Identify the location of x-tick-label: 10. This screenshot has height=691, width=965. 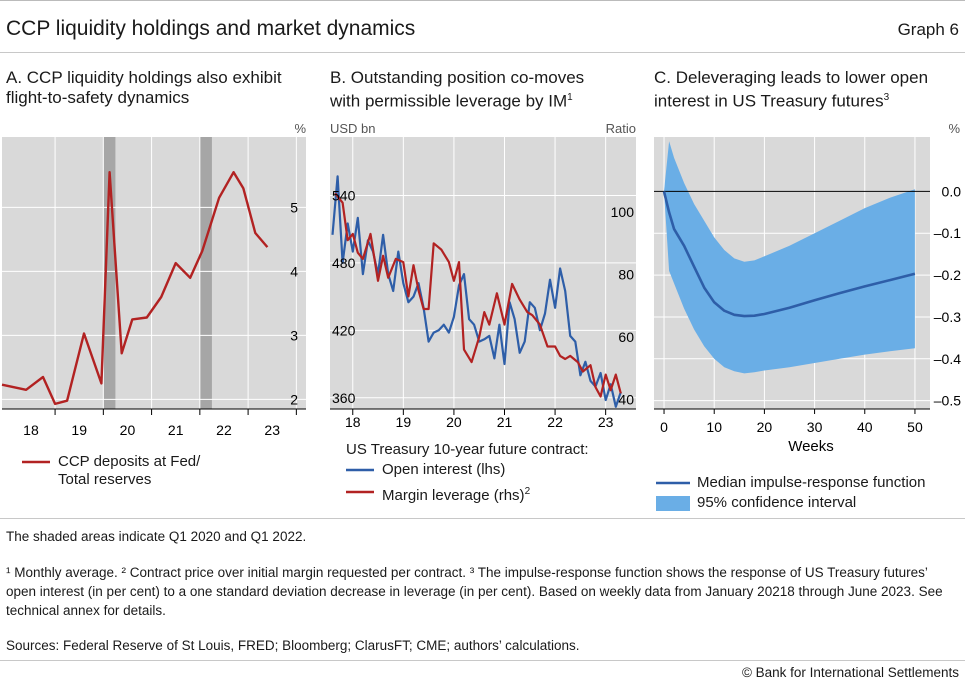
(714, 427).